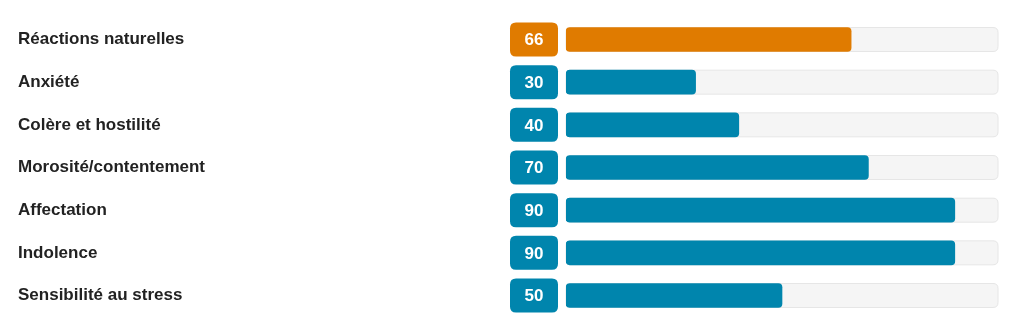 This screenshot has width=1024, height=335. What do you see at coordinates (534, 40) in the screenshot?
I see `data-label: 66` at bounding box center [534, 40].